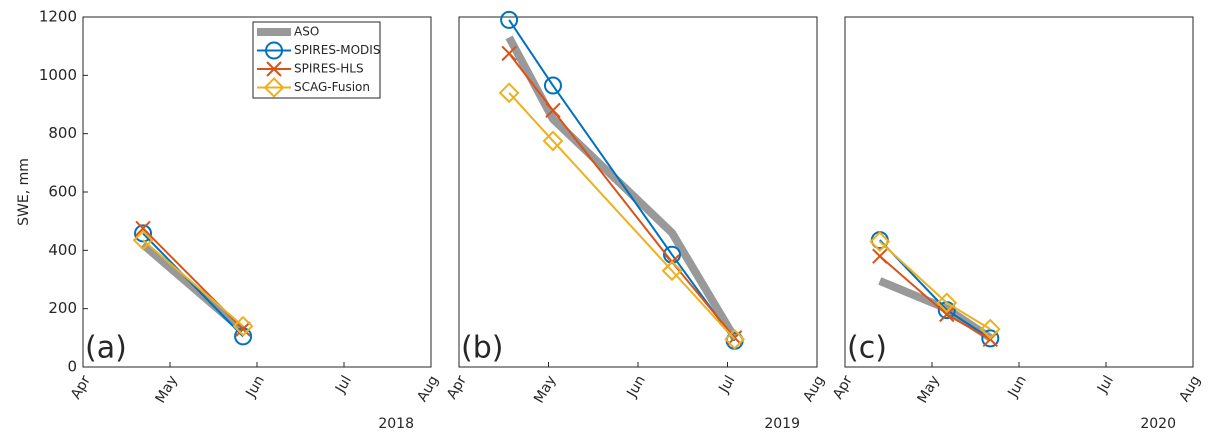 The width and height of the screenshot is (1213, 432). Describe the element at coordinates (396, 424) in the screenshot. I see `year-label: 2018` at that location.